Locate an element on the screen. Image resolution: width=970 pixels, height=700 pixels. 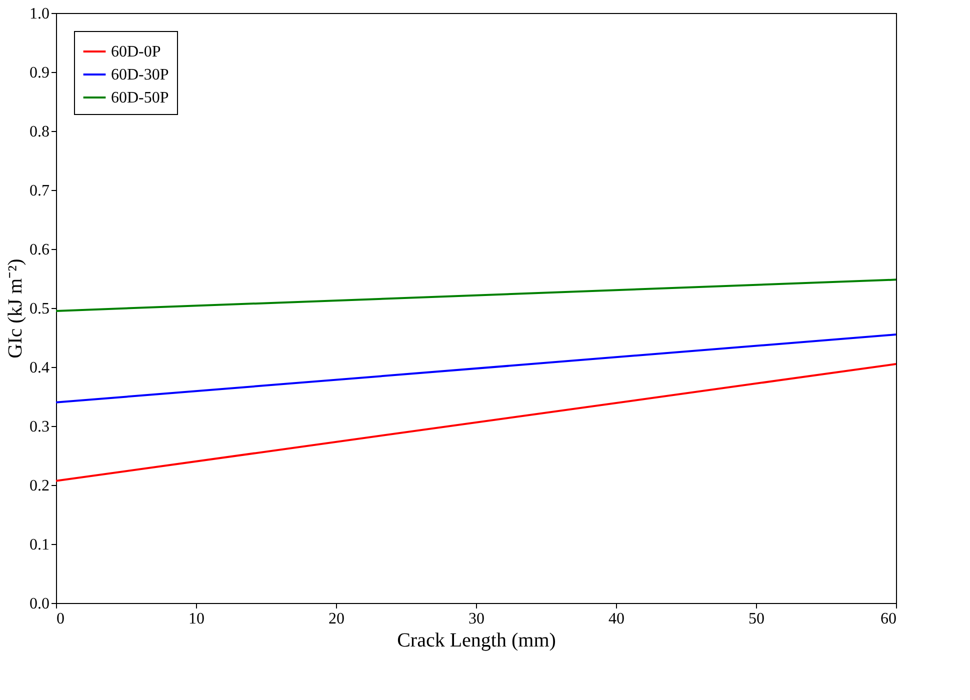
y-tick-label: 0.5 is located at coordinates (40, 309).